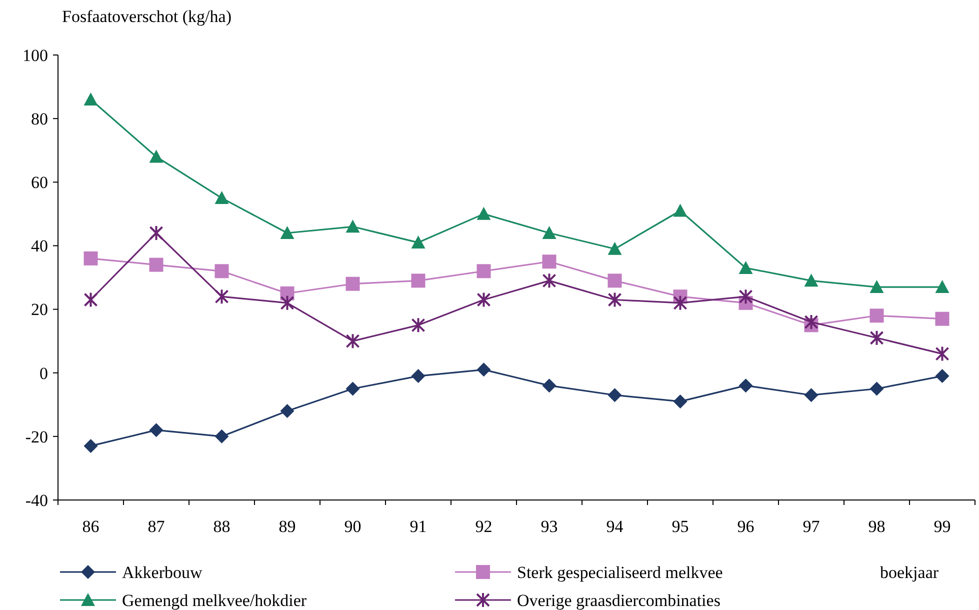  I want to click on x-tick-label: 91, so click(418, 526).